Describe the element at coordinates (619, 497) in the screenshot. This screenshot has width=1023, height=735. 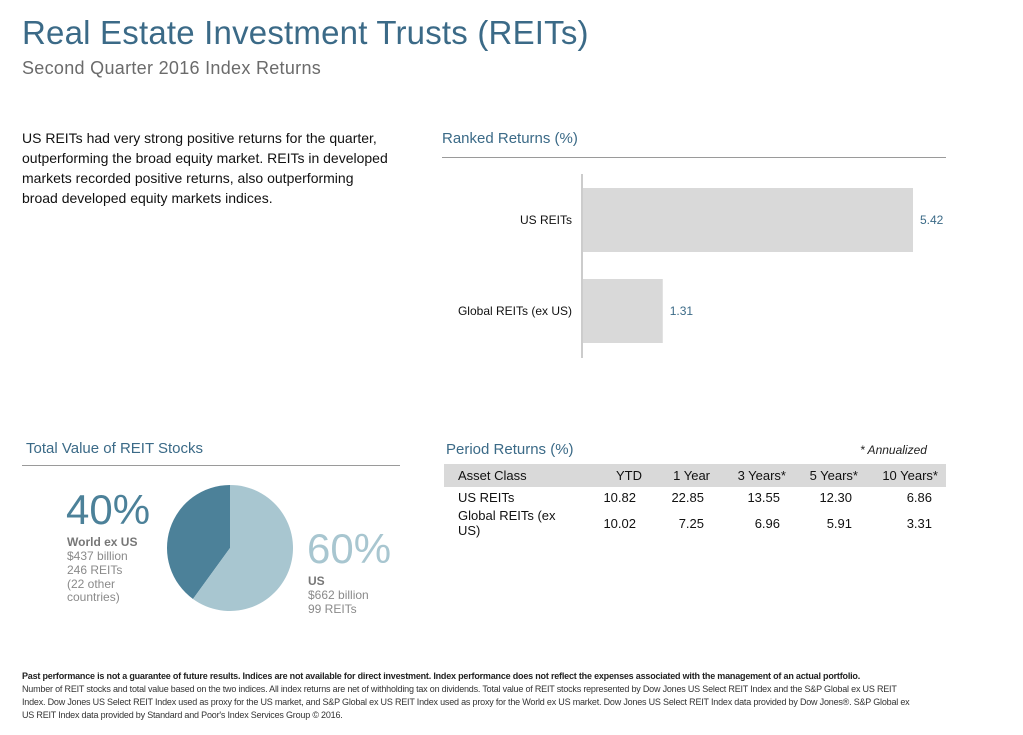
I see `table-cell: 10.82` at that location.